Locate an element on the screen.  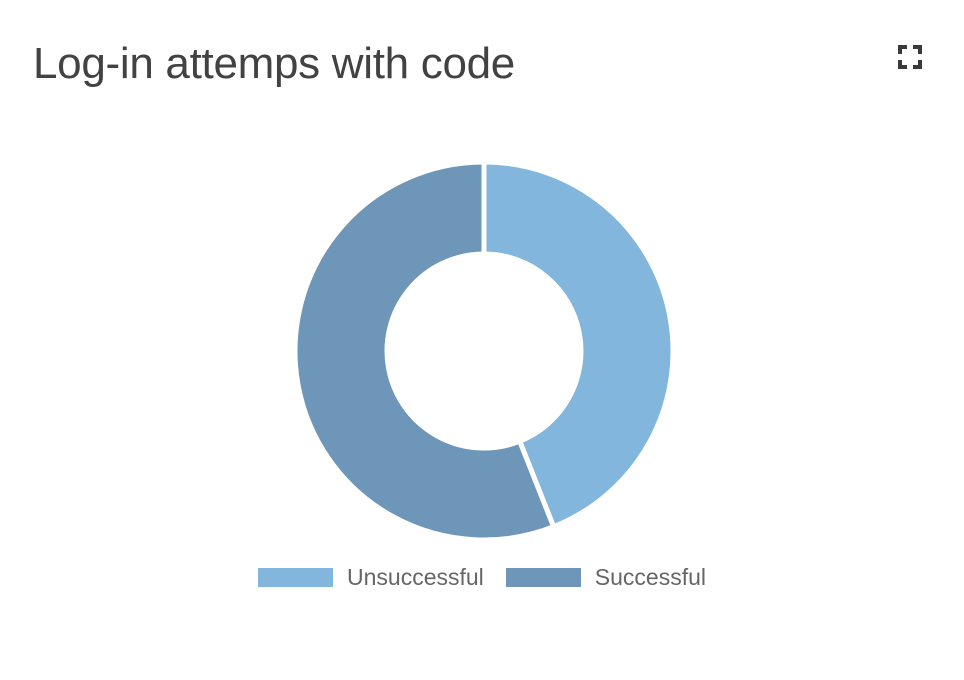
legend-item-successful: Successful is located at coordinates (605, 577).